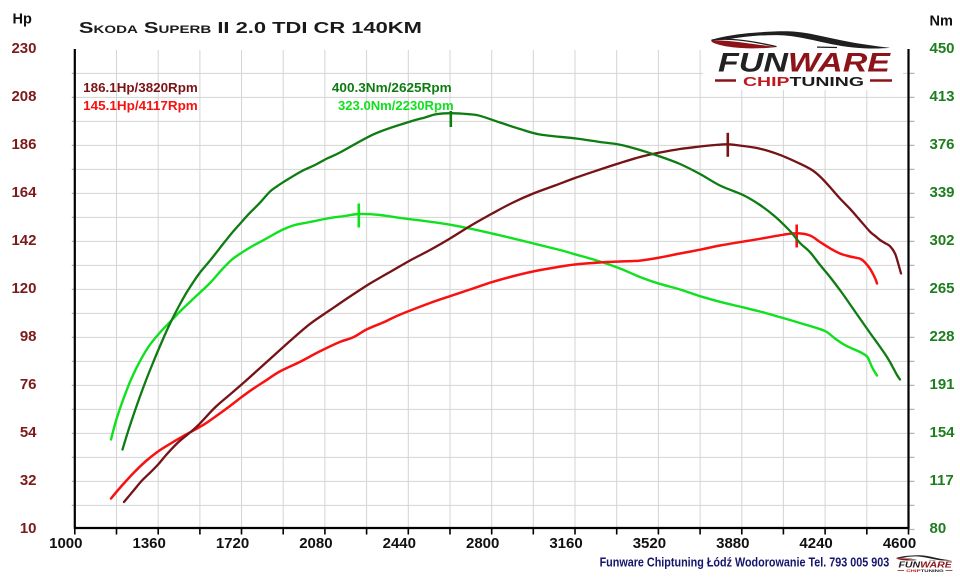 The image size is (960, 583). I want to click on svg-text: 117, so click(942, 480).